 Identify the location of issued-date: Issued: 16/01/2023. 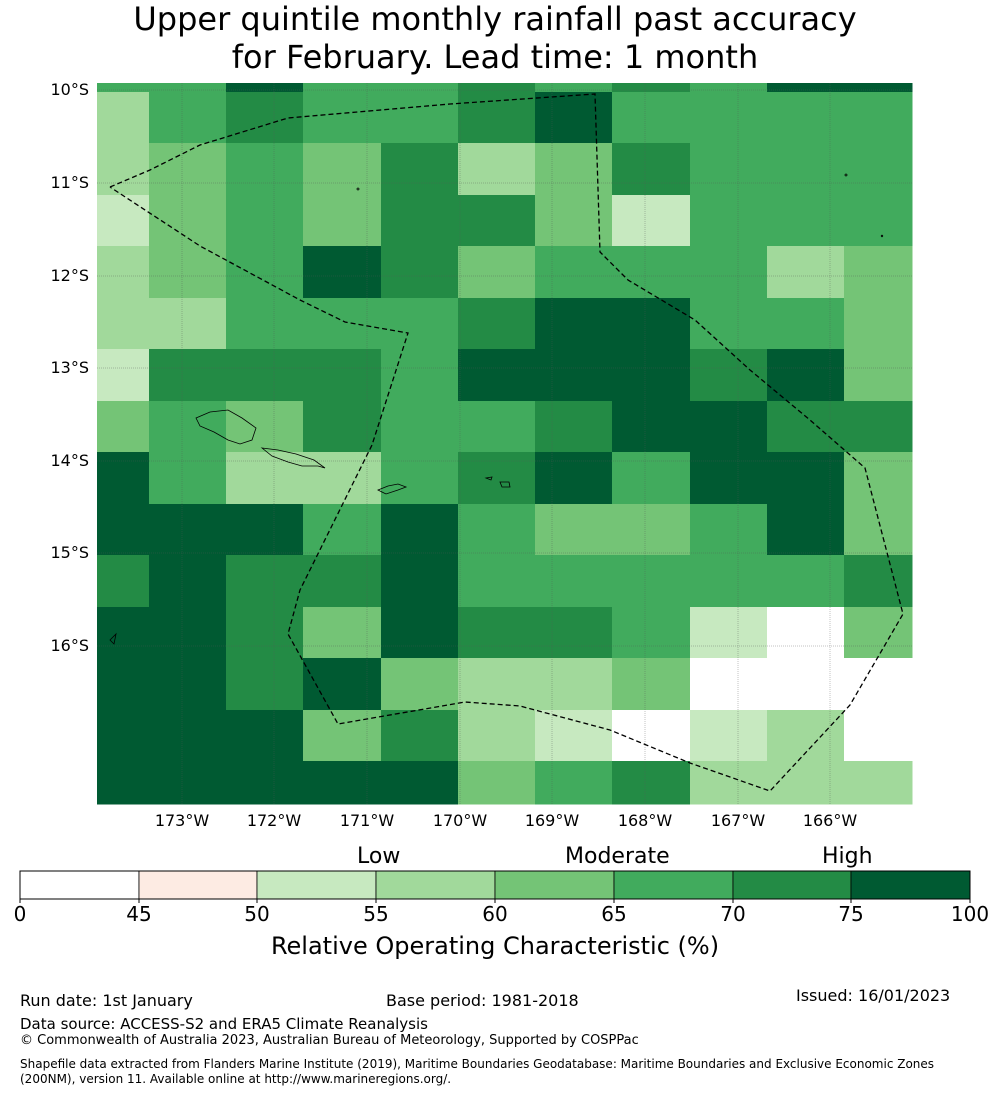
(873, 995).